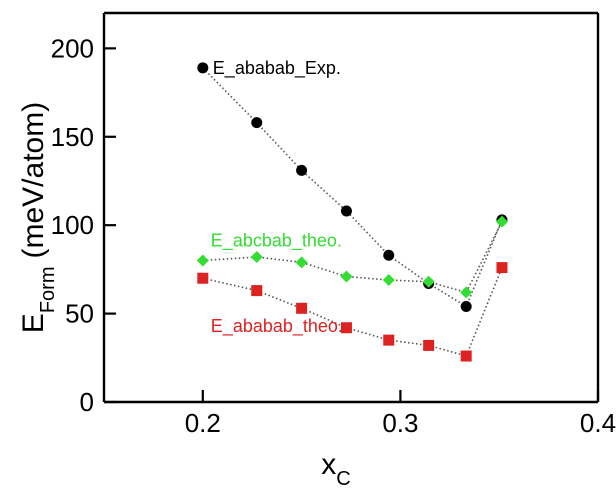  I want to click on x-axis-title-main: x, so click(328, 464).